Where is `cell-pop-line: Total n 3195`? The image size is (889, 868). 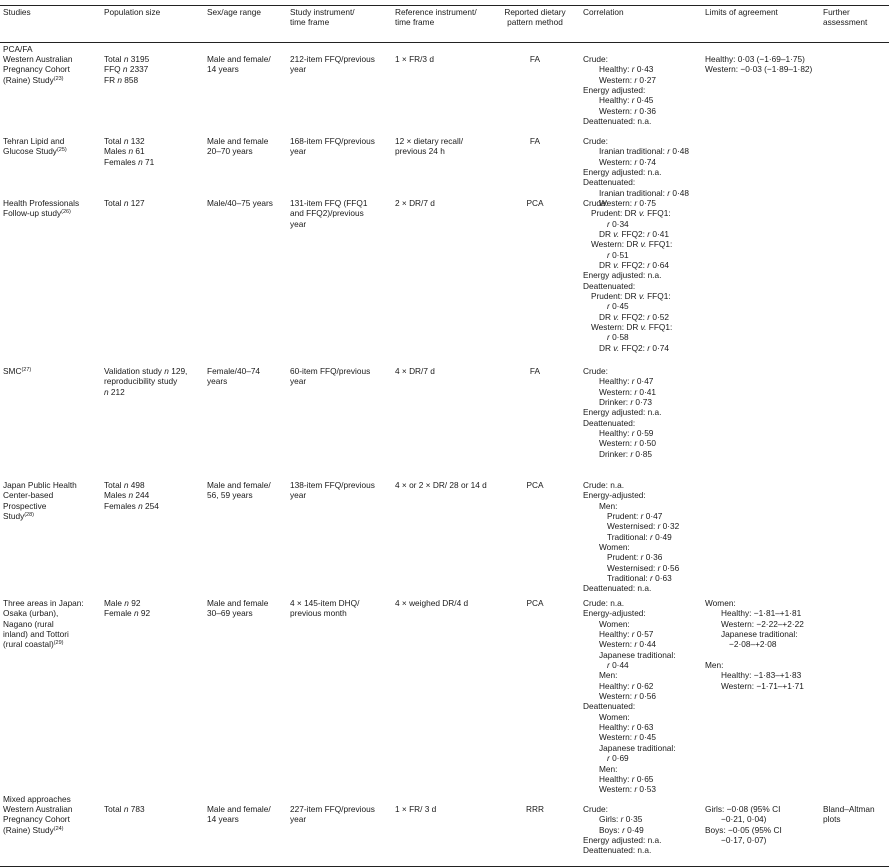 cell-pop-line: Total n 3195 is located at coordinates (127, 59).